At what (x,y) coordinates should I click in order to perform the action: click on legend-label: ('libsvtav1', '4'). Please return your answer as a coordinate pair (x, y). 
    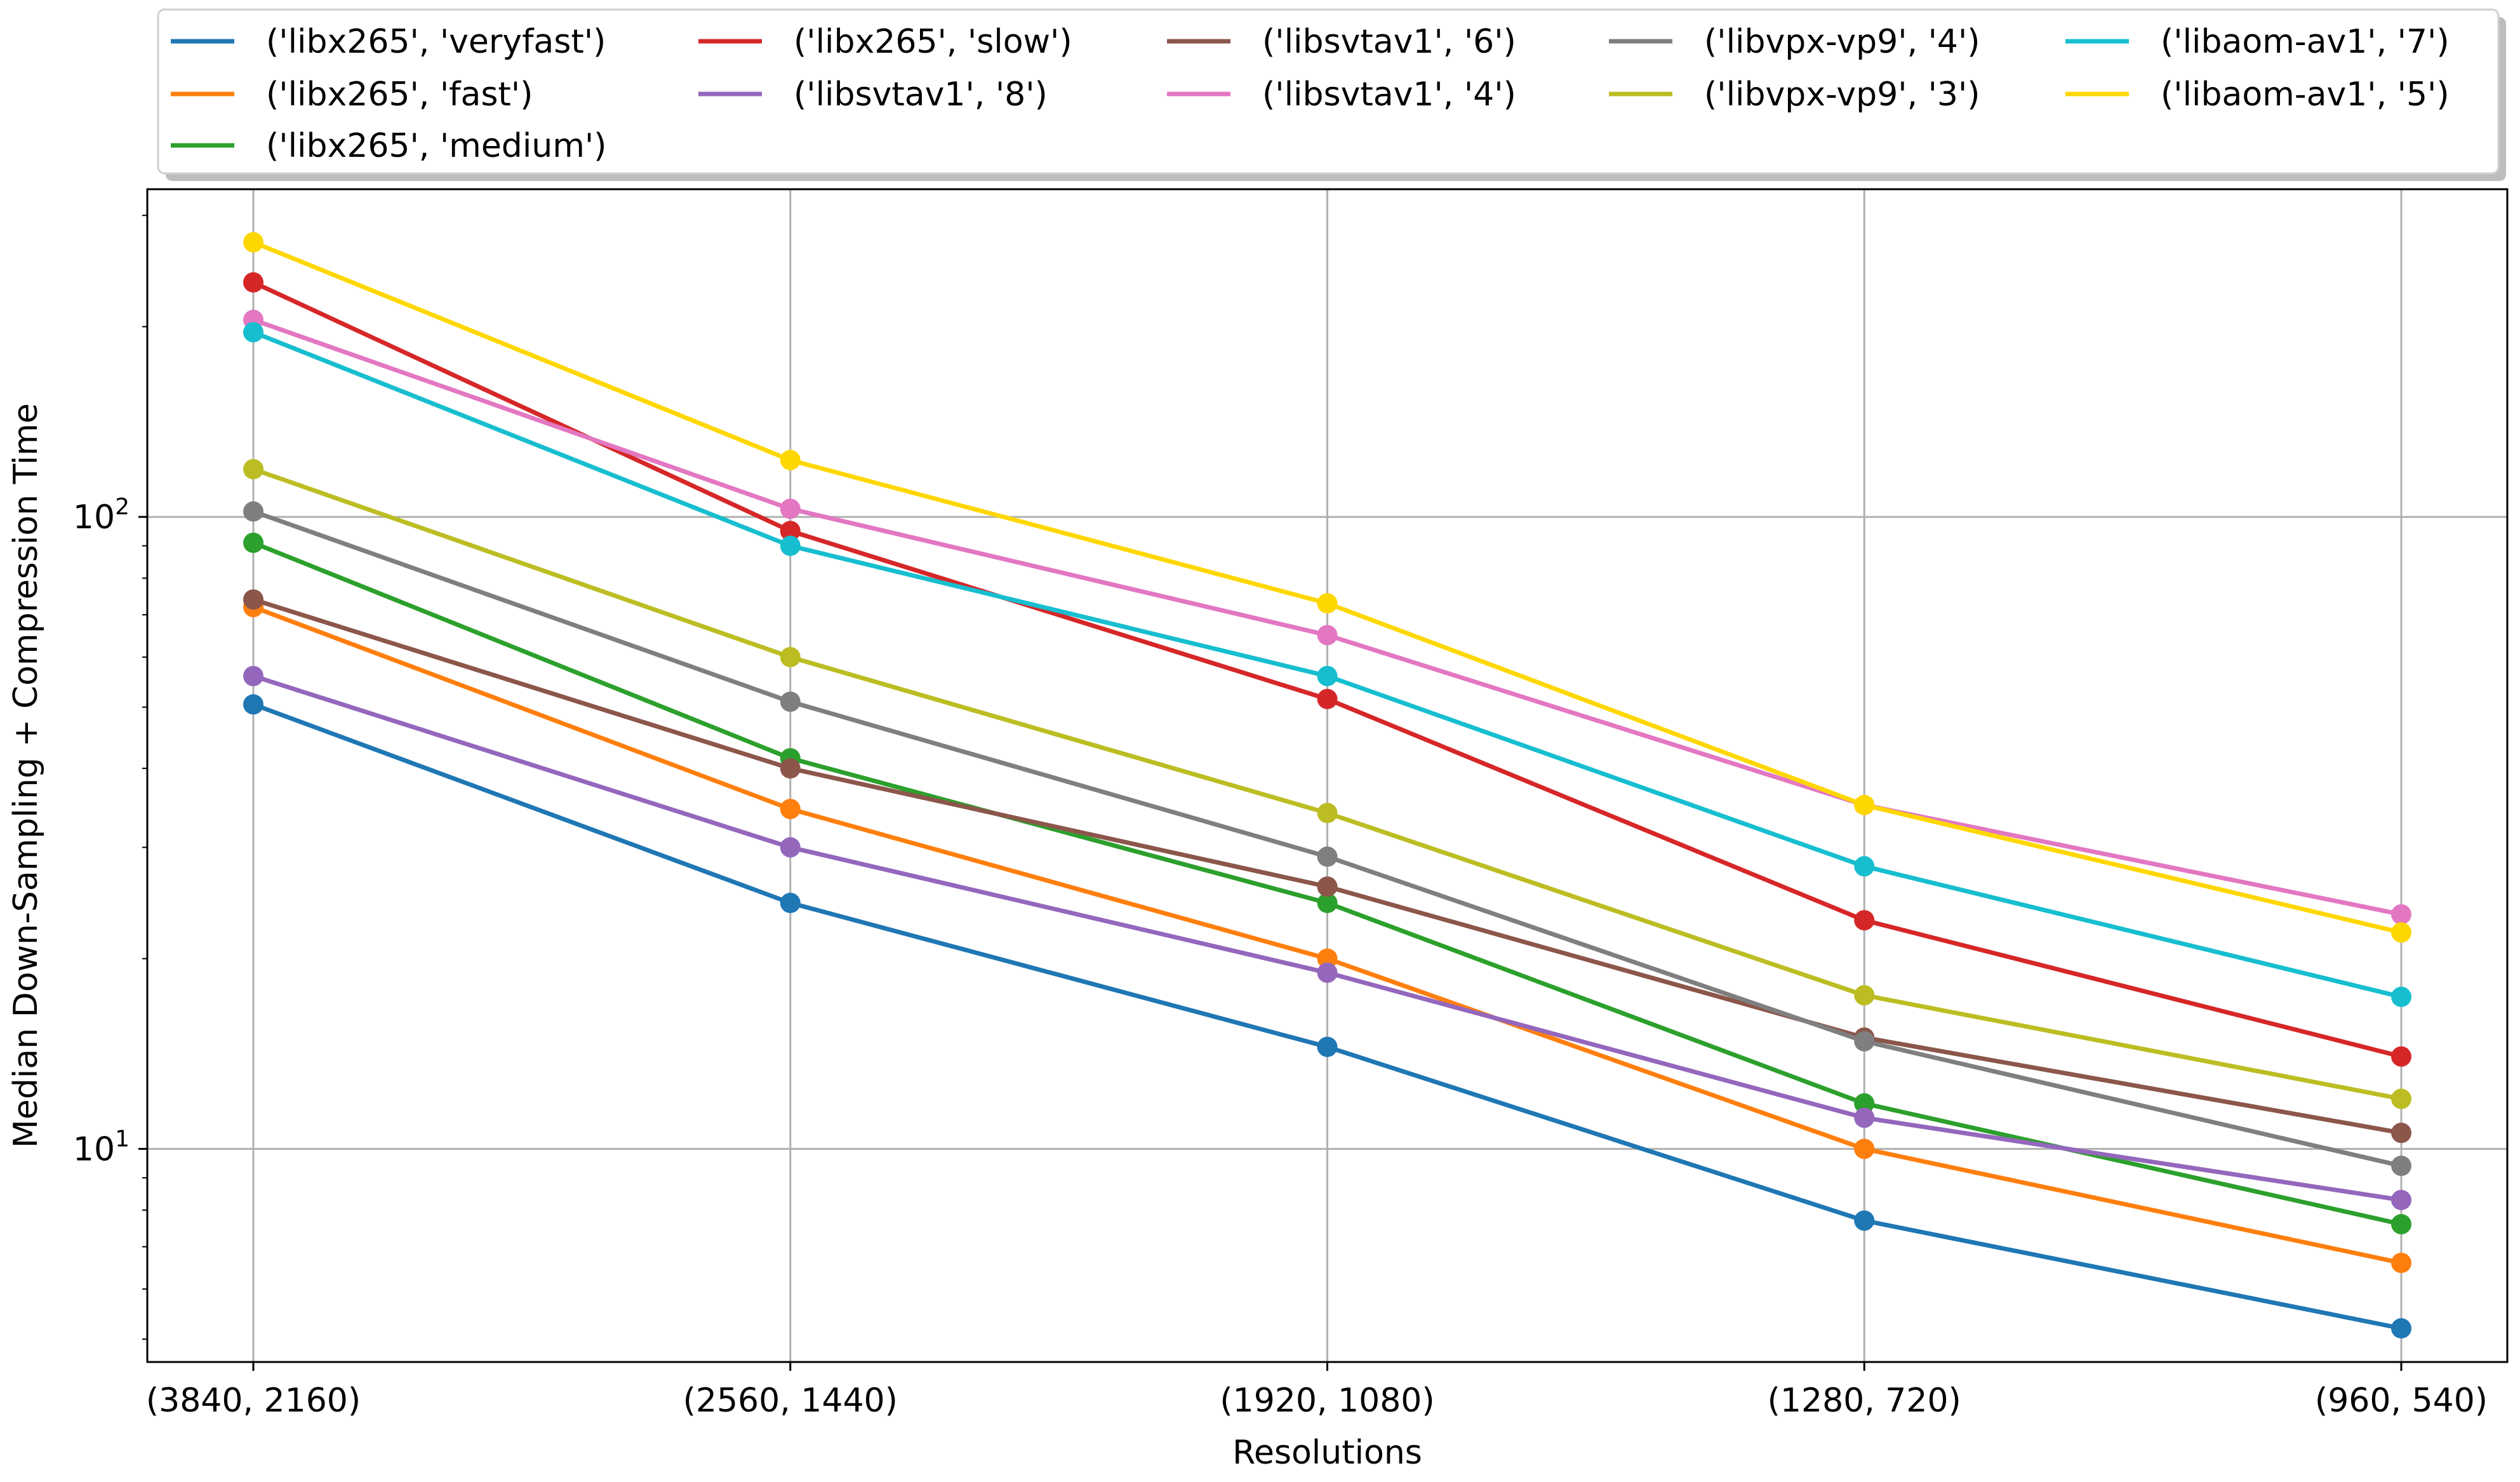
    Looking at the image, I should click on (1389, 95).